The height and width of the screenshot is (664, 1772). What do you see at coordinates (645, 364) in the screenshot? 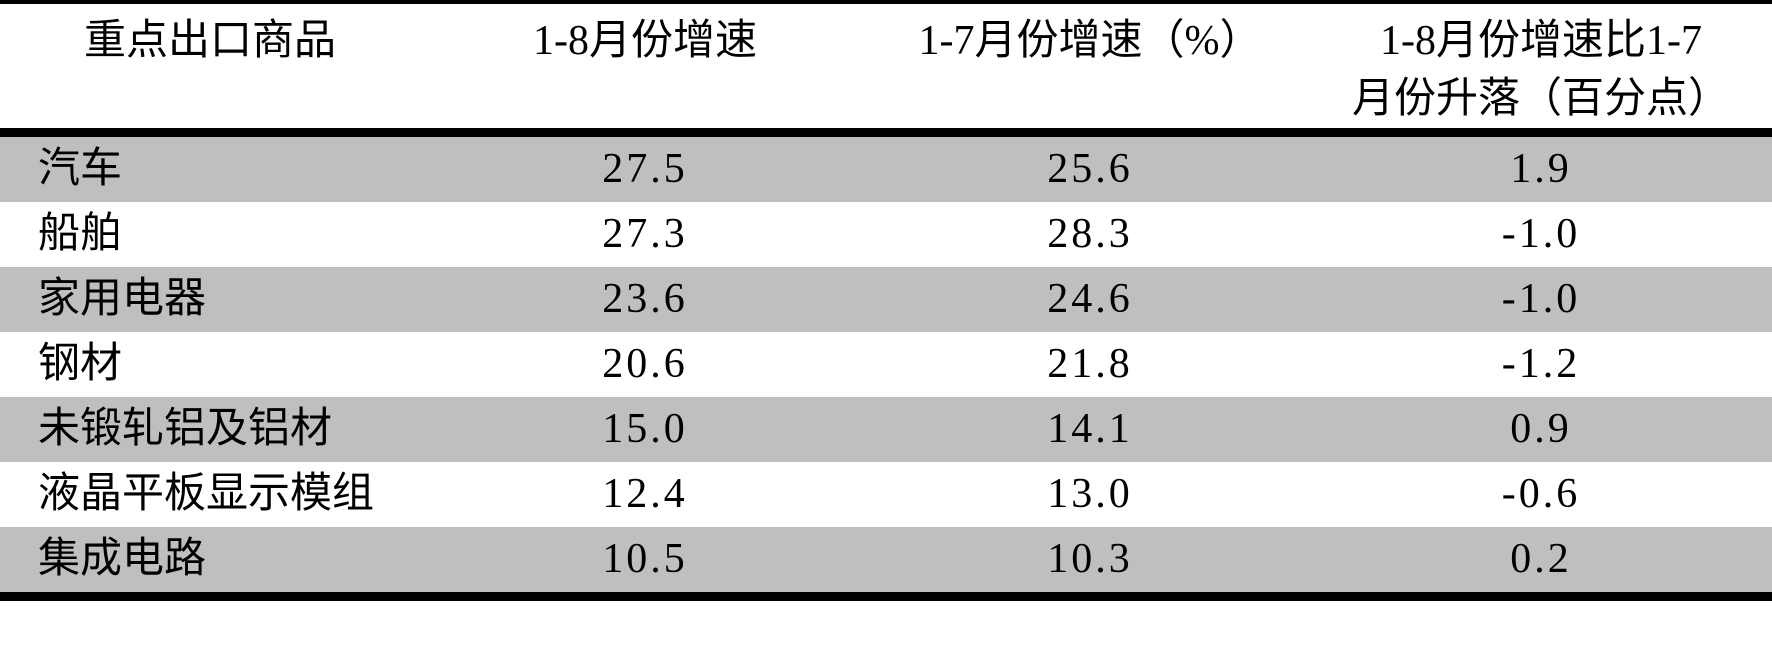
I see `growth-1-8-value: 20.6` at bounding box center [645, 364].